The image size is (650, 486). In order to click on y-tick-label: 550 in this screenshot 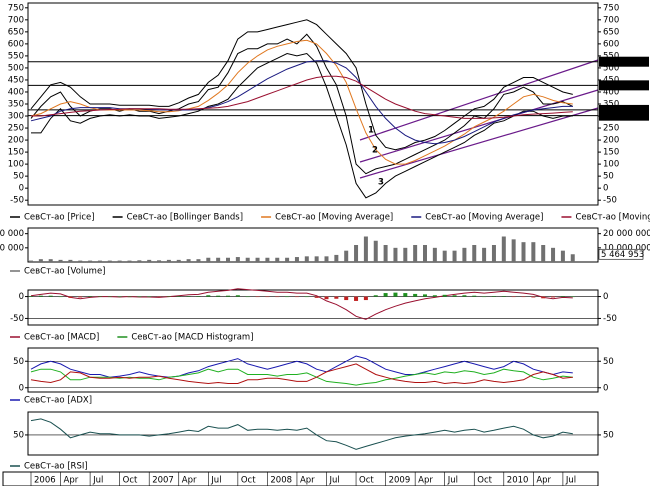, I will do `click(611, 56)`.